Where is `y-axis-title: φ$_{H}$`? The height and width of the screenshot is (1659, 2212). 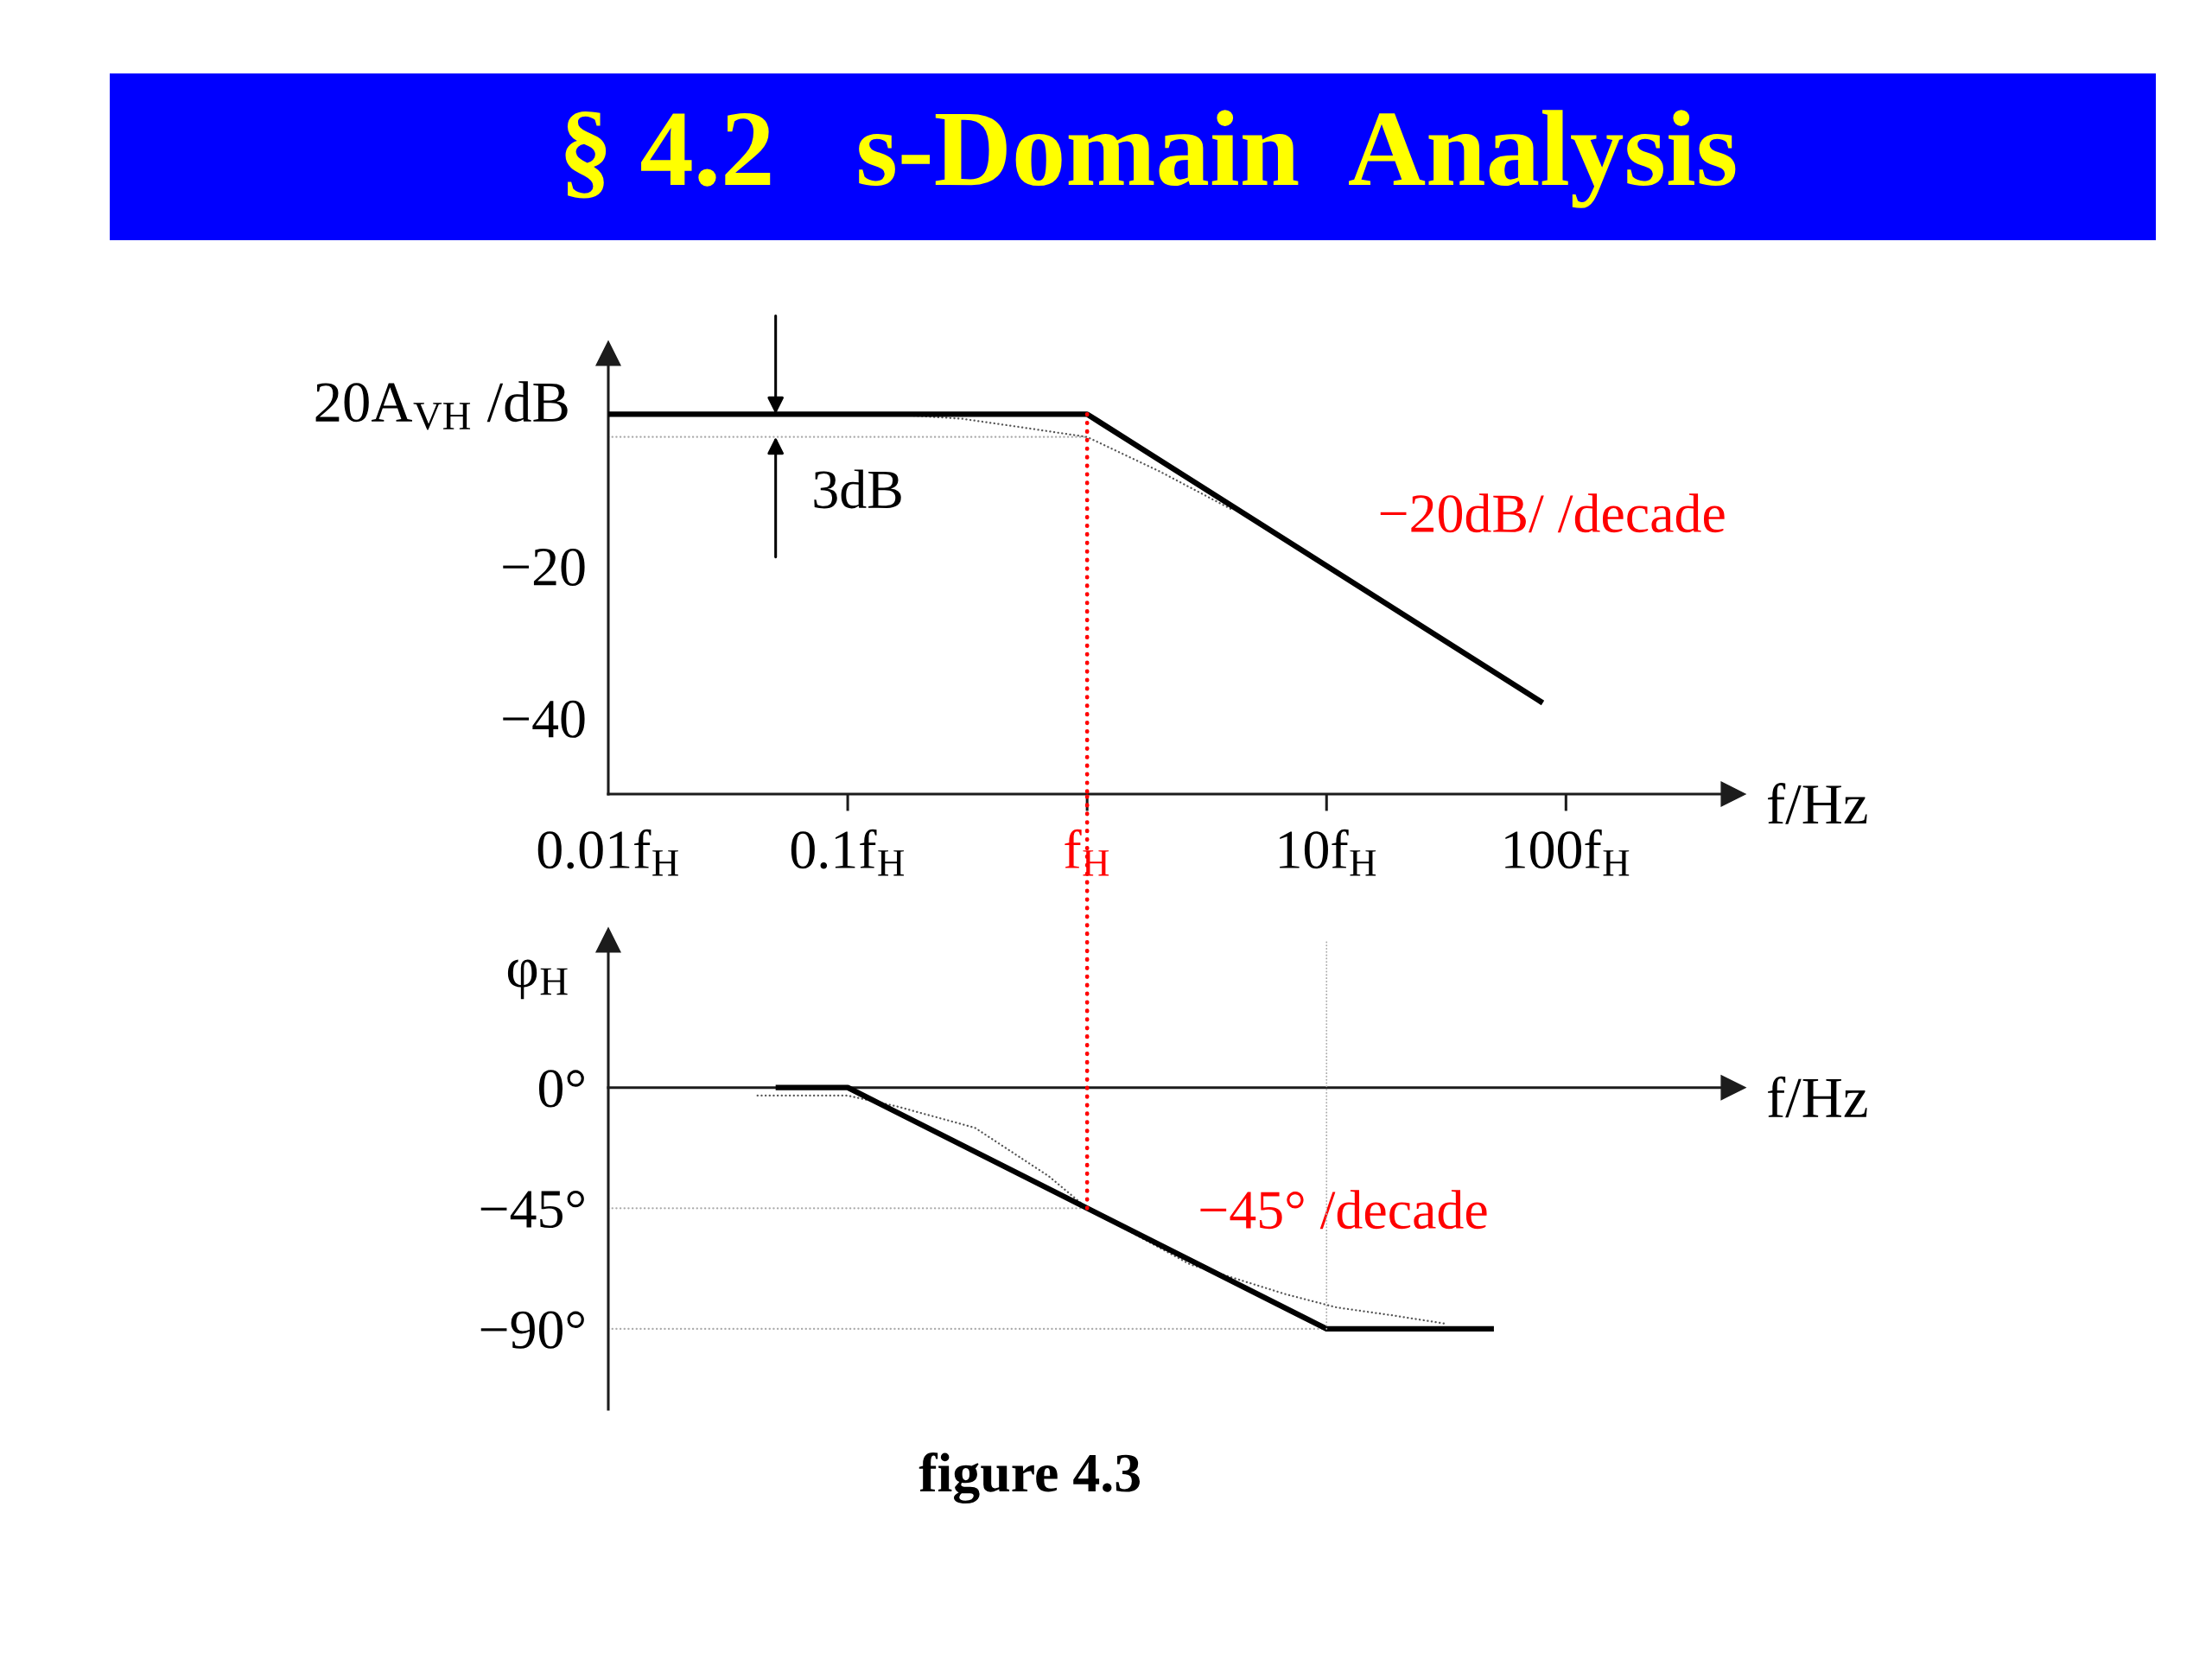
y-axis-title: φ$_{H}$ is located at coordinates (537, 979).